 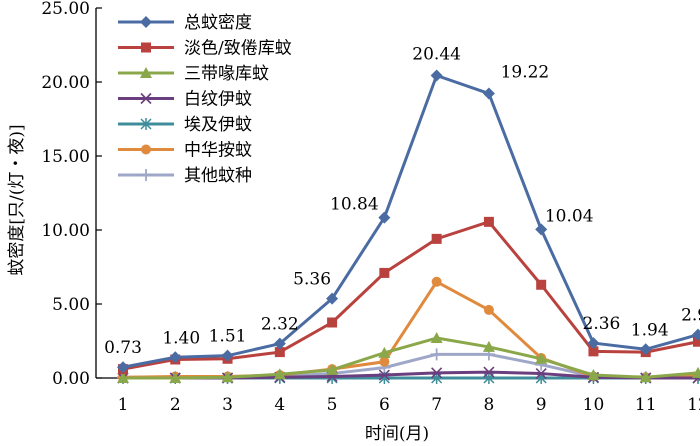 What do you see at coordinates (690, 316) in the screenshot?
I see `data-label: 2.93` at bounding box center [690, 316].